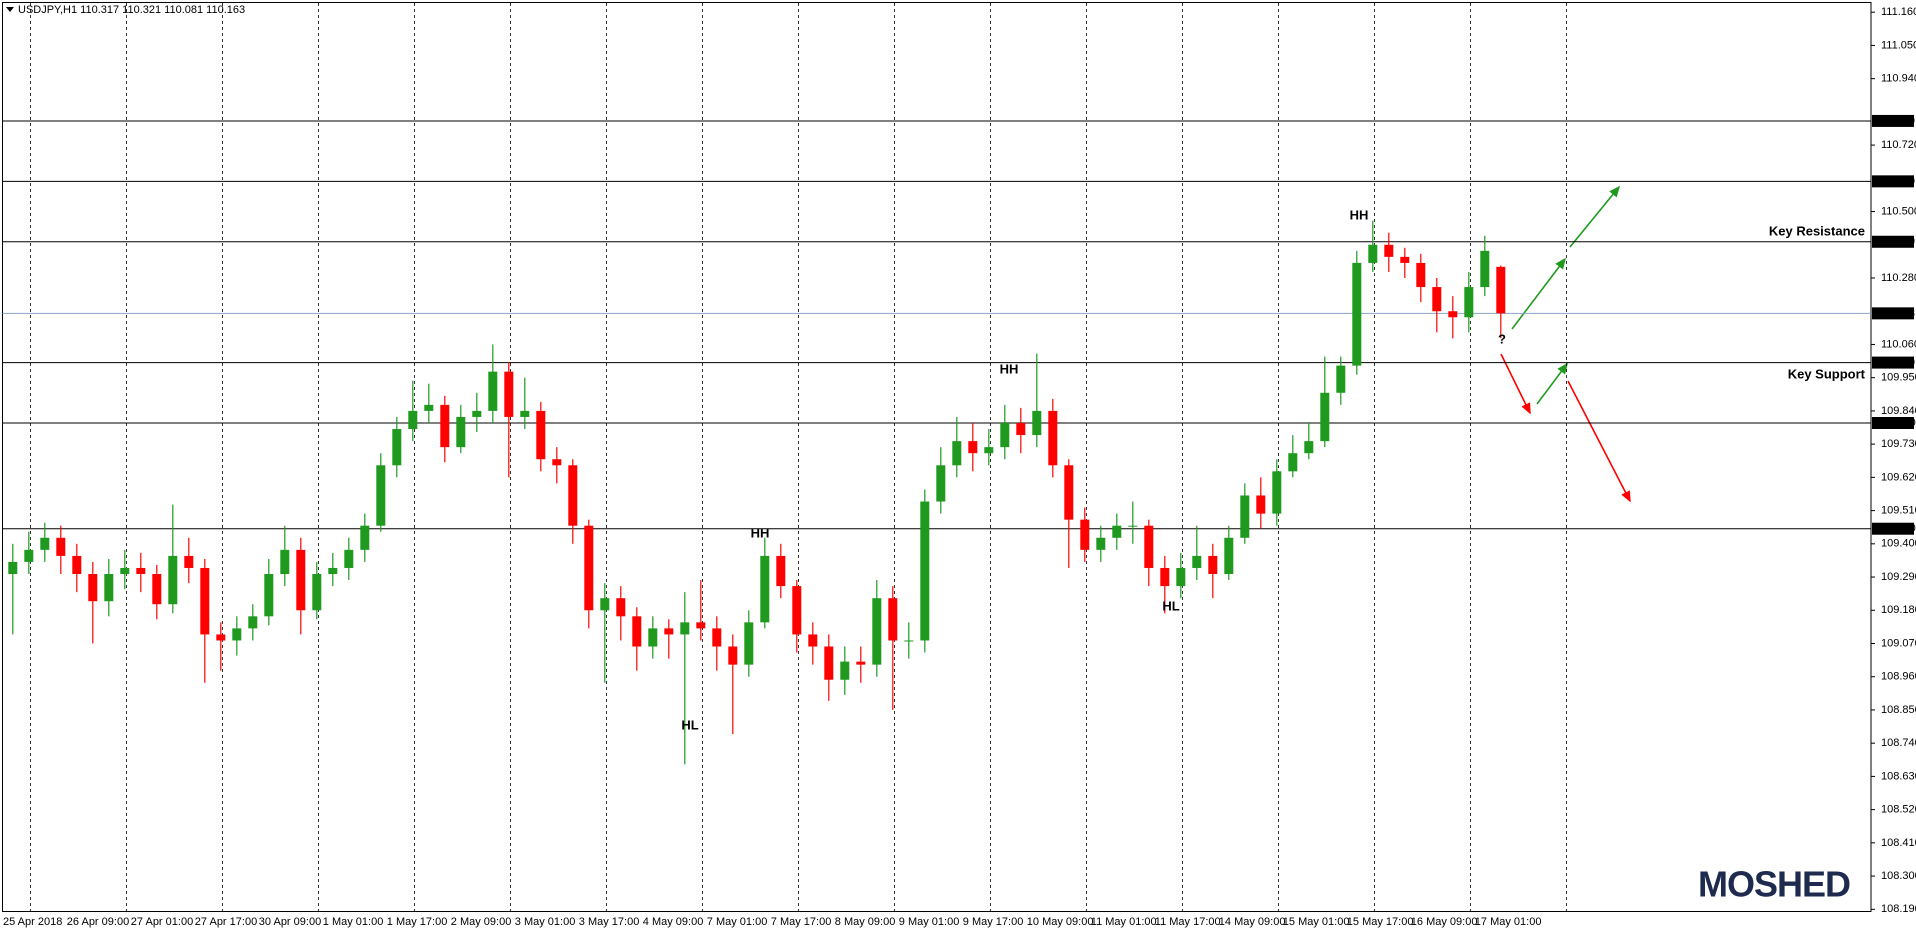  I want to click on y-tick-label: 108.960, so click(1898, 677).